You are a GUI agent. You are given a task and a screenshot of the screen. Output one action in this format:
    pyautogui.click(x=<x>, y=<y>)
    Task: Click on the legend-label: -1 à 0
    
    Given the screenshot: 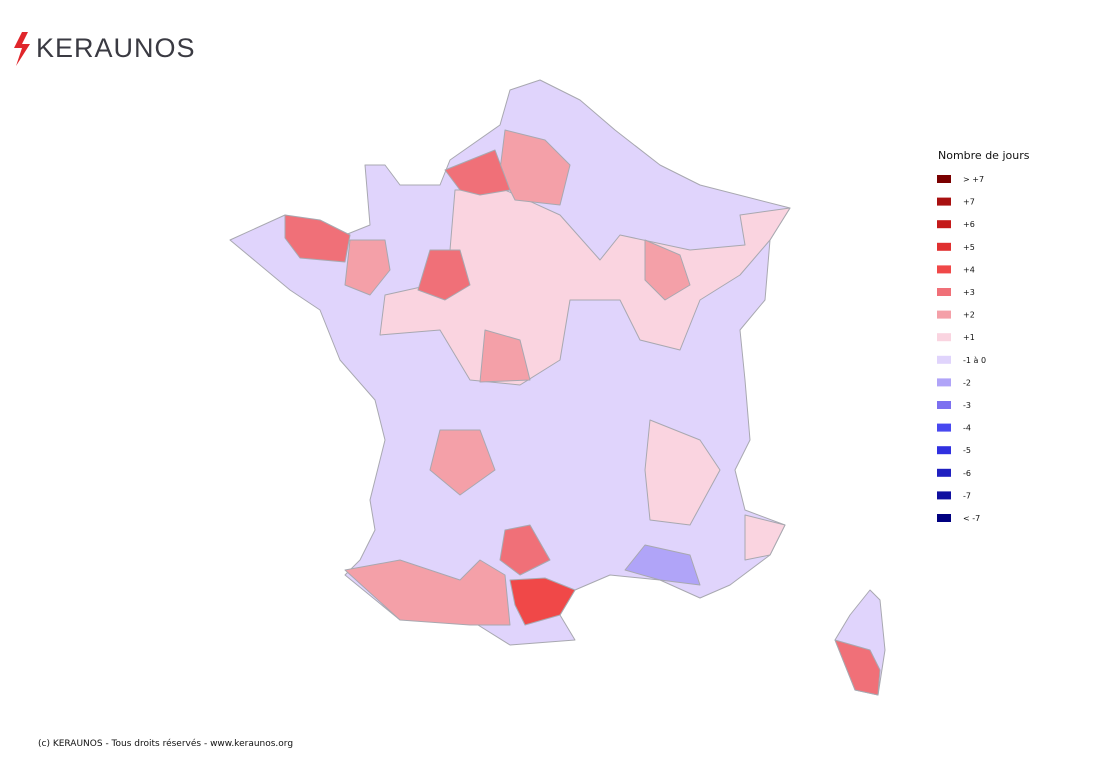 What is the action you would take?
    pyautogui.click(x=974, y=360)
    